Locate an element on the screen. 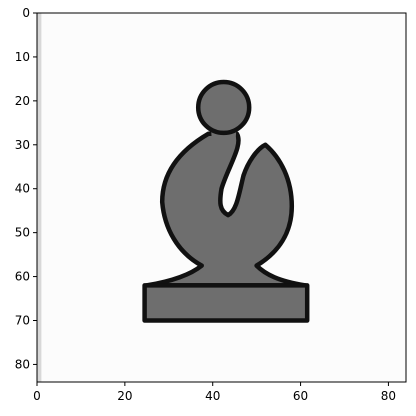 This screenshot has width=416, height=416. y-axis-ticks: 0 10 20 30 40 50 60 70 80 is located at coordinates (26, 188).